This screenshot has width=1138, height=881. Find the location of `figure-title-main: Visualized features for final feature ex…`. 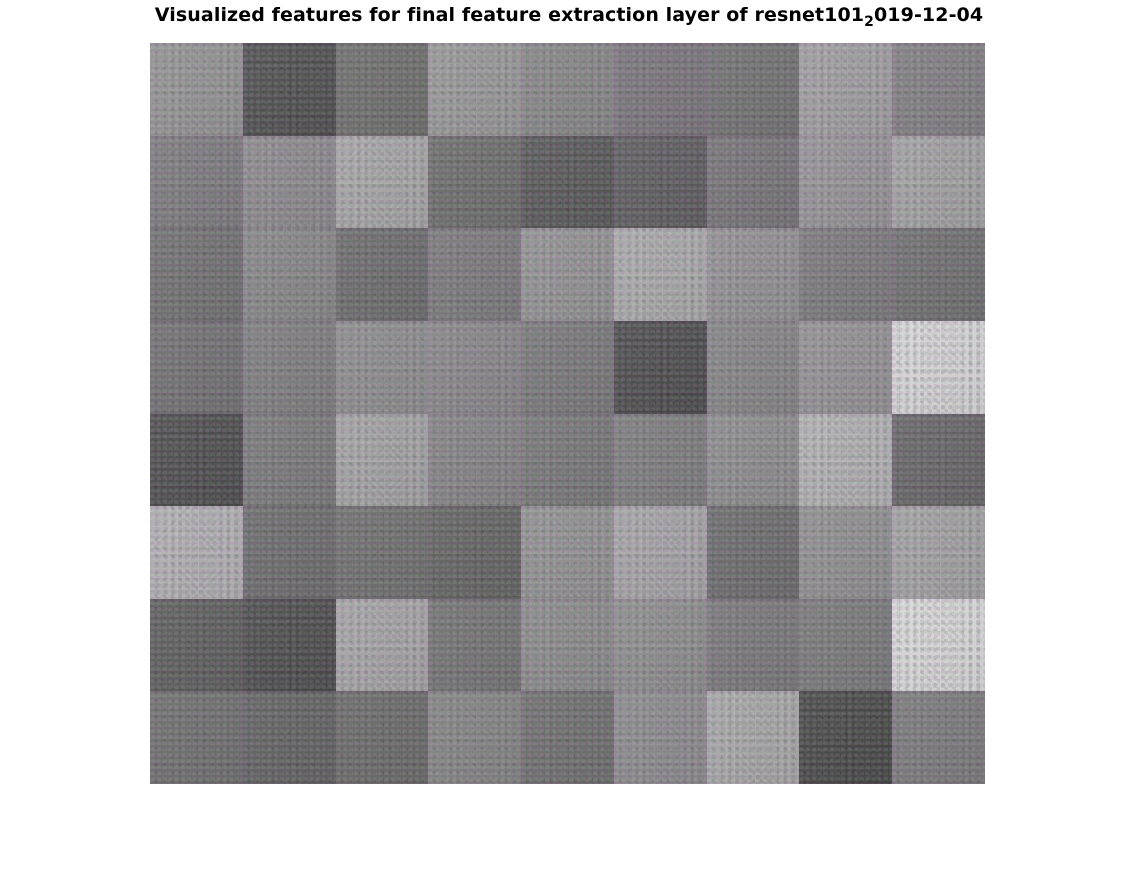

figure-title-main: Visualized features for final feature ex… is located at coordinates (509, 15).